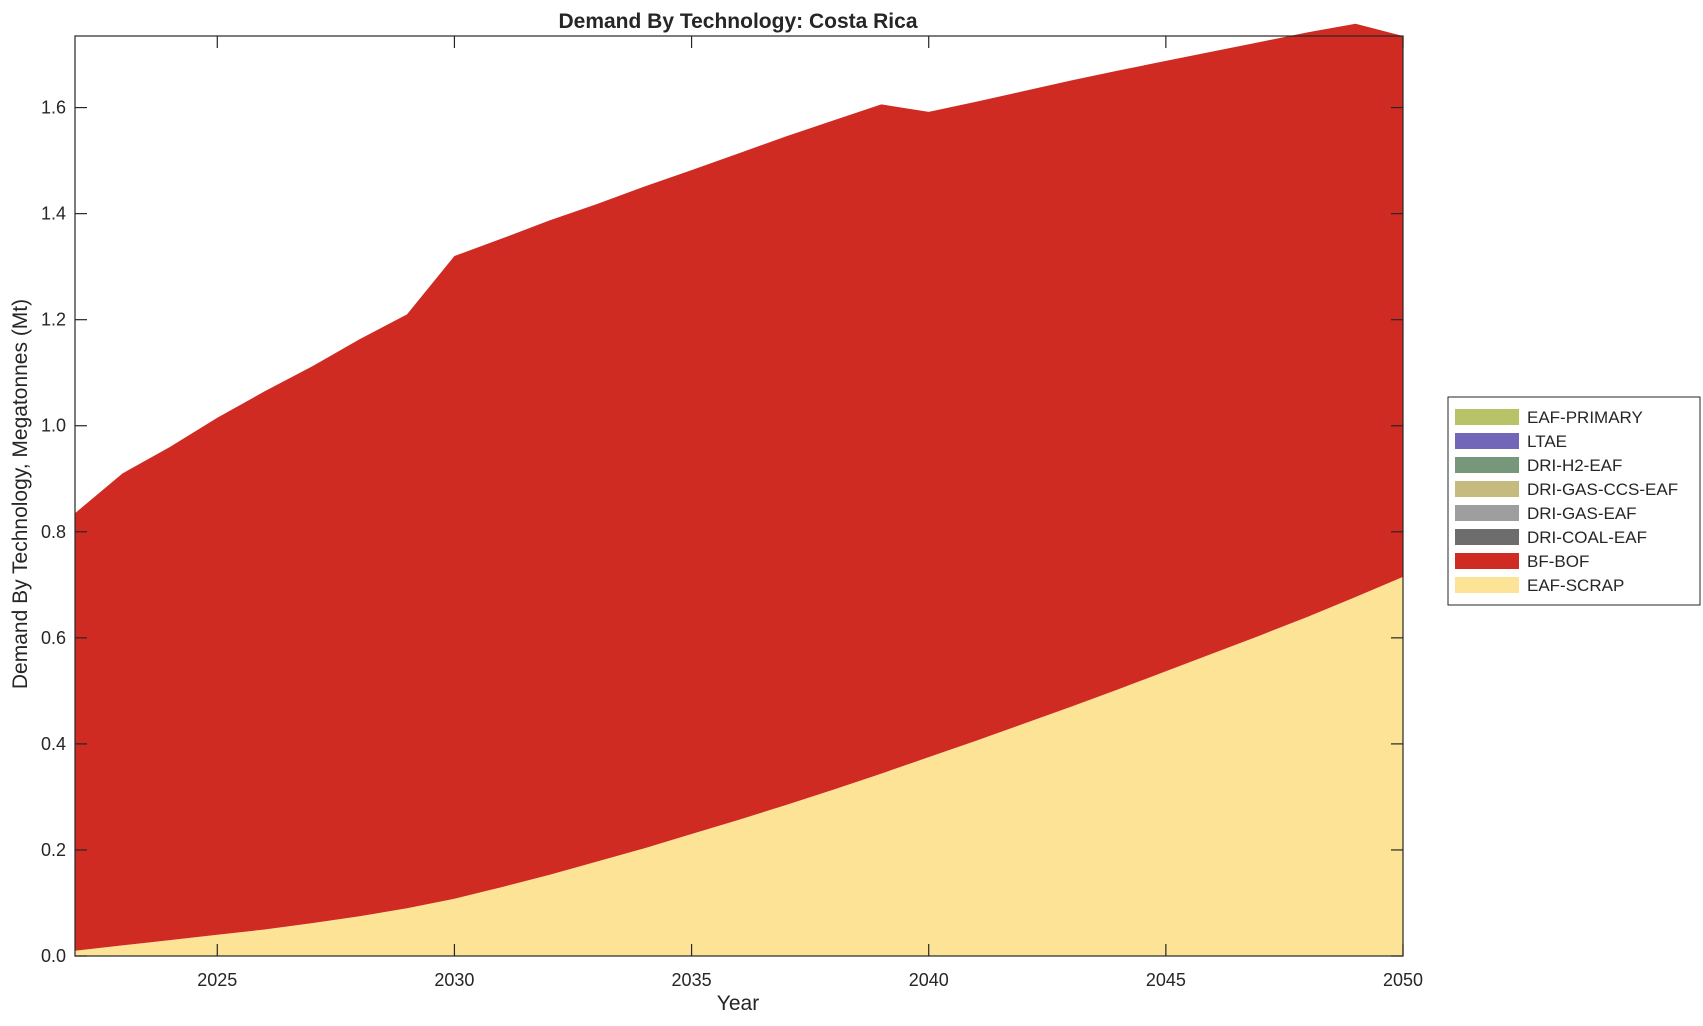 The height and width of the screenshot is (1026, 1703). What do you see at coordinates (53, 744) in the screenshot?
I see `y-tick-label: 0.4` at bounding box center [53, 744].